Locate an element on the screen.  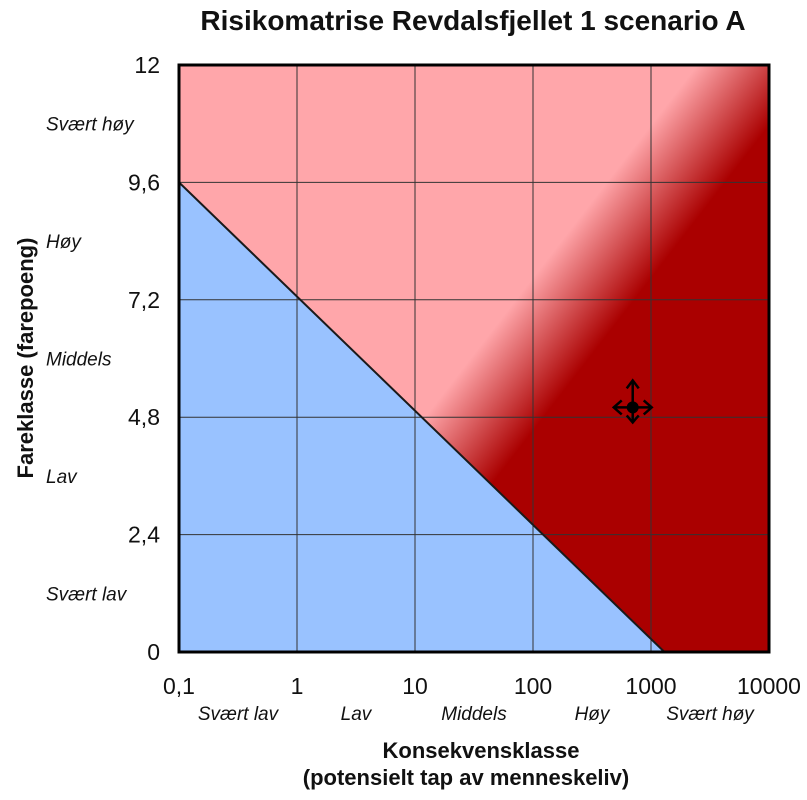
y-class-label: Høy is located at coordinates (64, 242).